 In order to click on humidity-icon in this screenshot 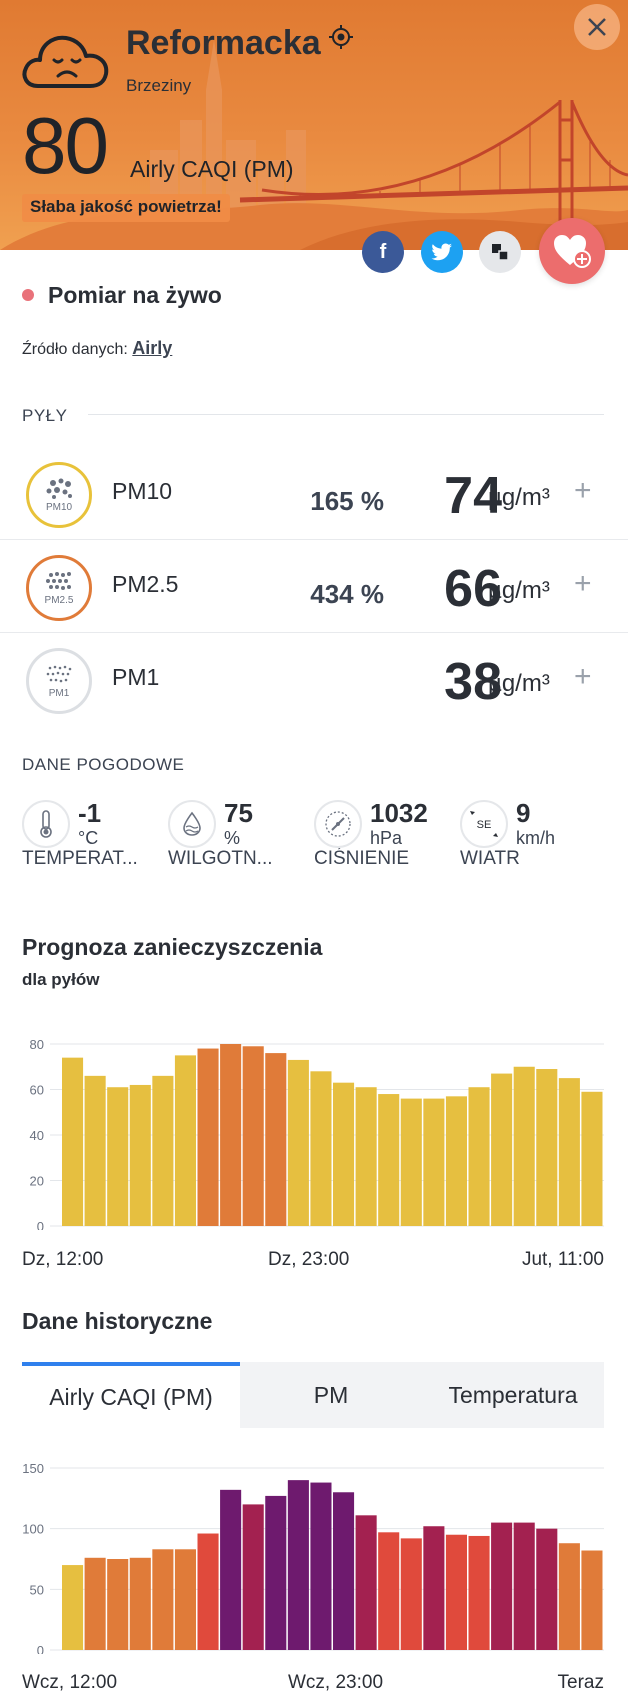, I will do `click(192, 824)`.